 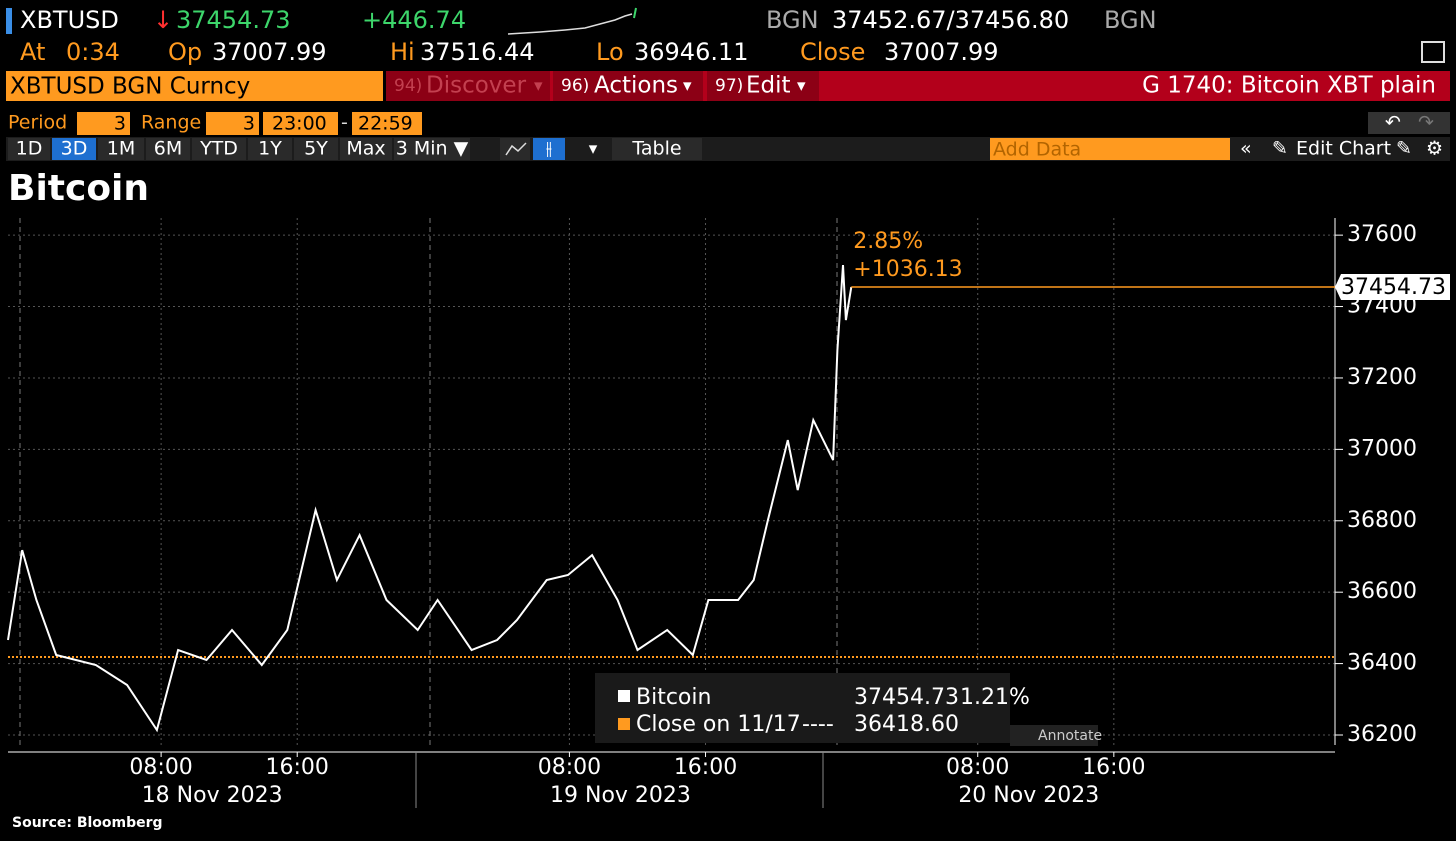 I want to click on range-label: 1D, so click(x=29, y=149).